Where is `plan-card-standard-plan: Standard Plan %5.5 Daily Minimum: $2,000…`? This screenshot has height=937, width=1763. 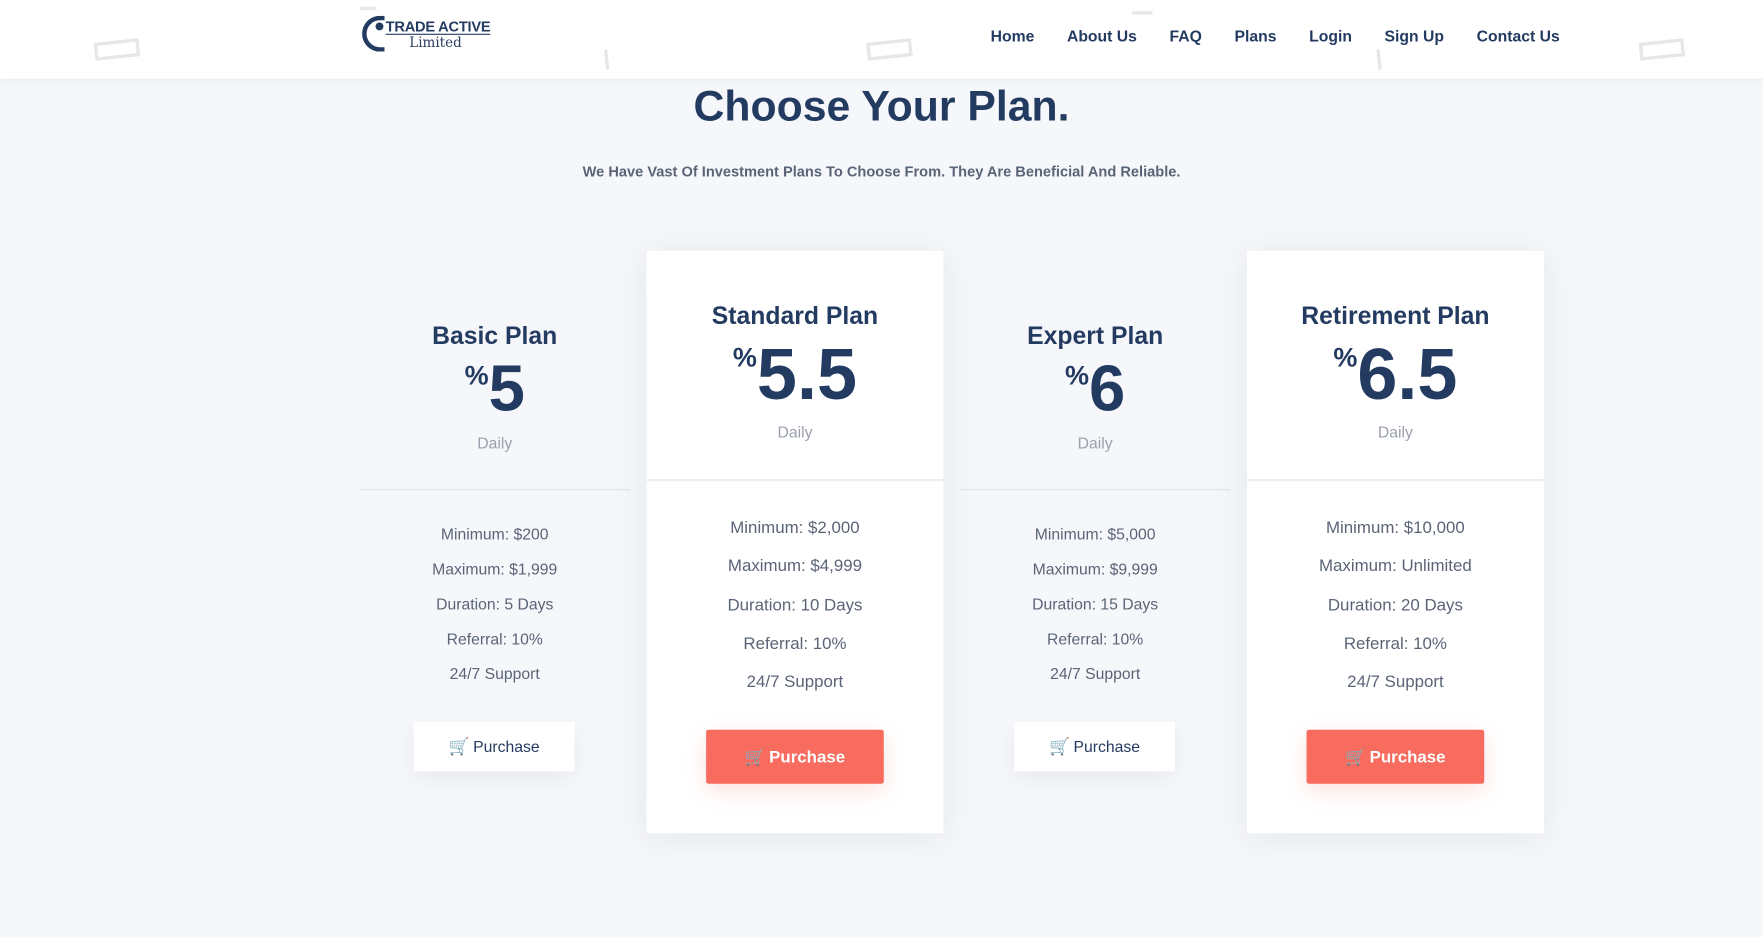 plan-card-standard-plan: Standard Plan %5.5 Daily Minimum: $2,000… is located at coordinates (795, 542).